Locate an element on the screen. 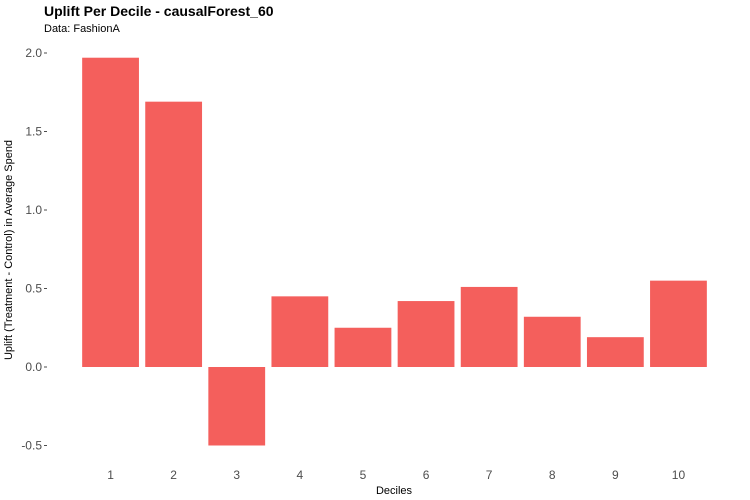  y-tick-label: 0.0 is located at coordinates (33, 367).